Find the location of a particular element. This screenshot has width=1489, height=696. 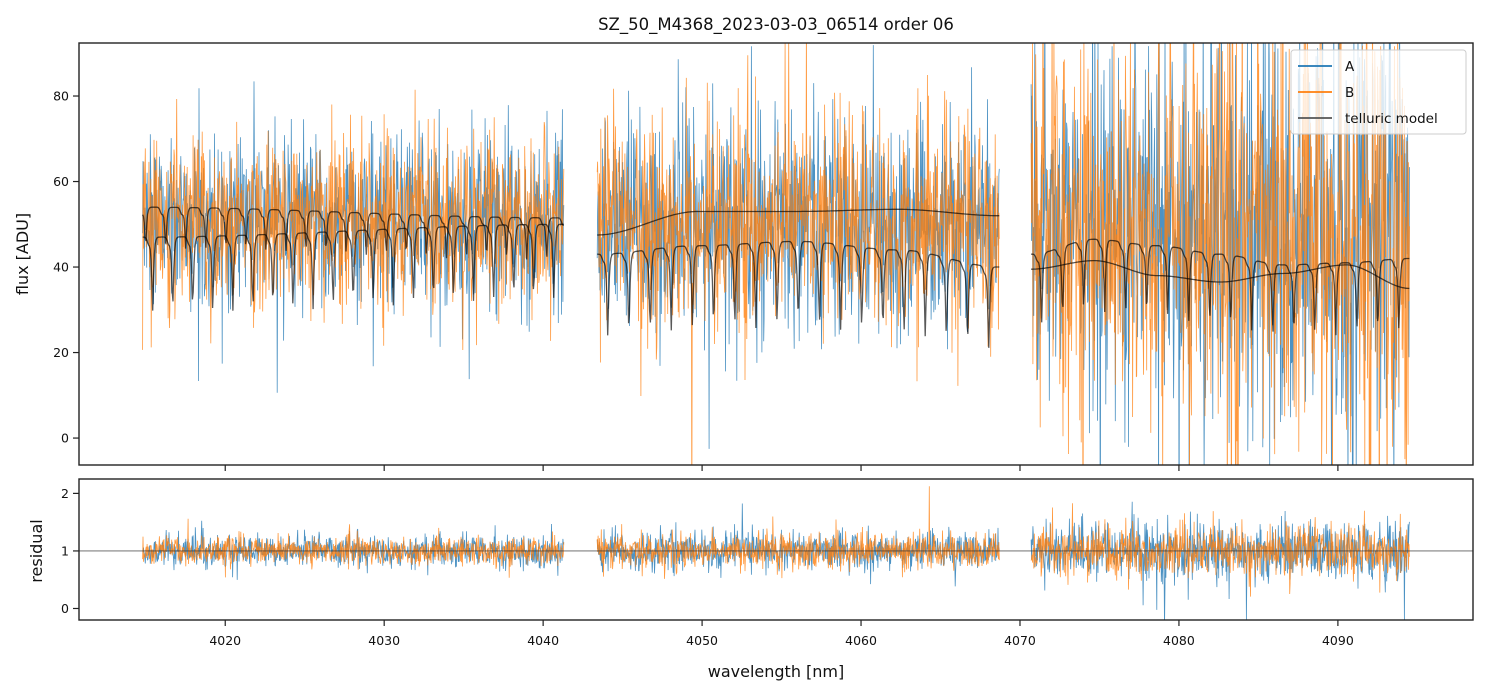

x-tick-label: 4060 is located at coordinates (861, 640).